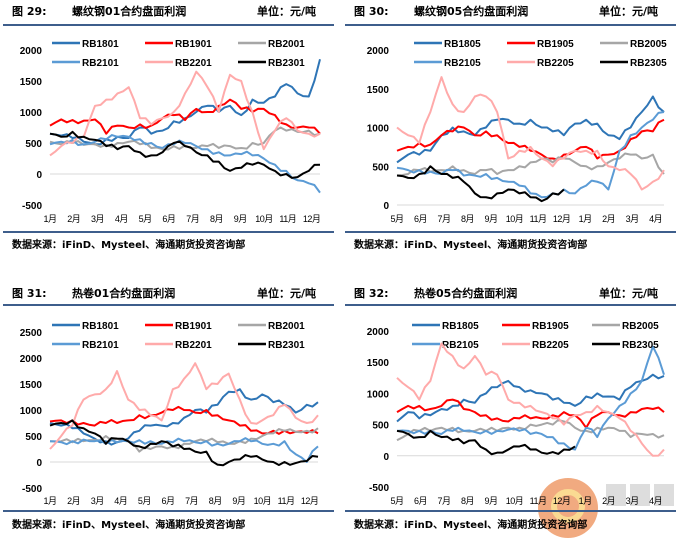 This screenshot has width=684, height=548. I want to click on legend-label: RB2201, so click(193, 345).